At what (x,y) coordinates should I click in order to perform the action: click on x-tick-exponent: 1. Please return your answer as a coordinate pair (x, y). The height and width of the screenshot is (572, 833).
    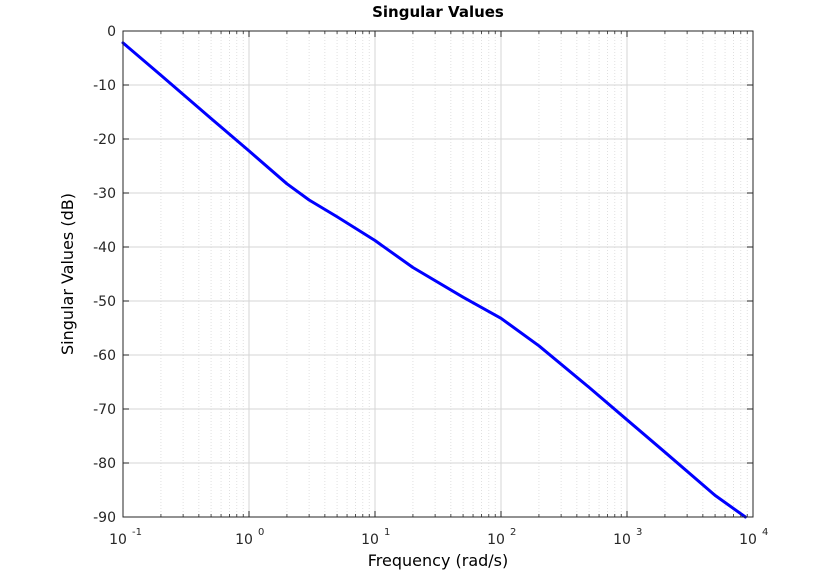
    Looking at the image, I should click on (387, 532).